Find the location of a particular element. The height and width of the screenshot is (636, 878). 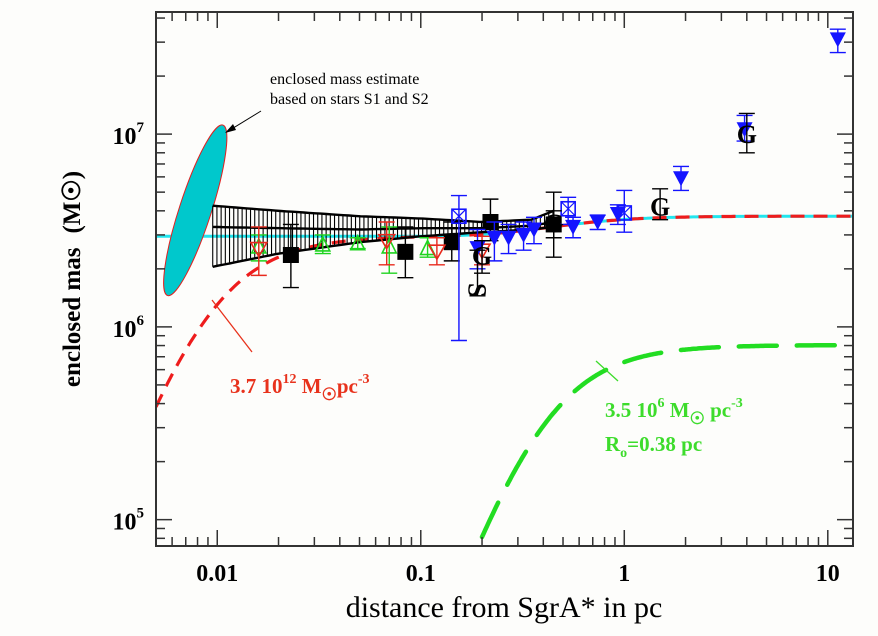

ellipse-layer is located at coordinates (195, 210).